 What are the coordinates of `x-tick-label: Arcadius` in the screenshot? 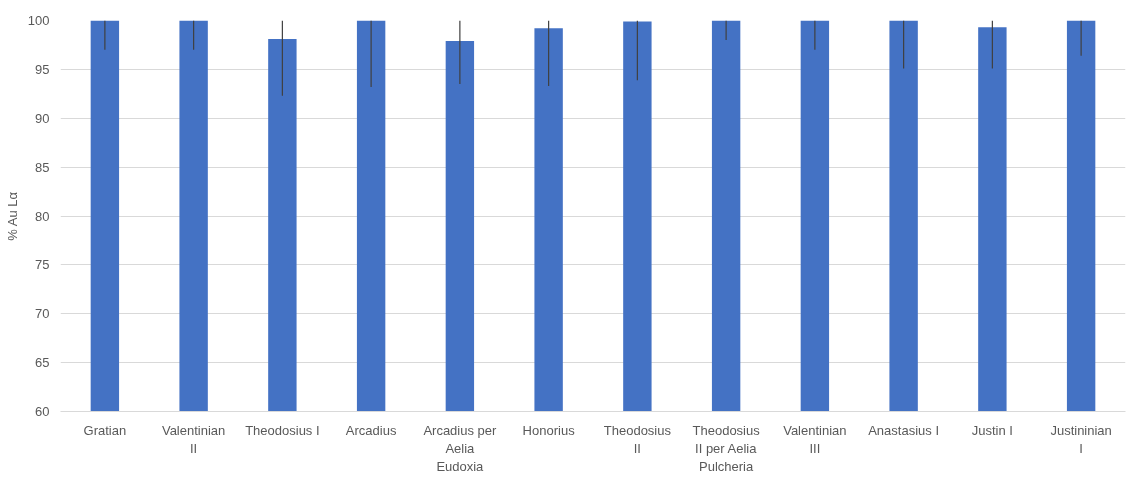 It's located at (371, 430).